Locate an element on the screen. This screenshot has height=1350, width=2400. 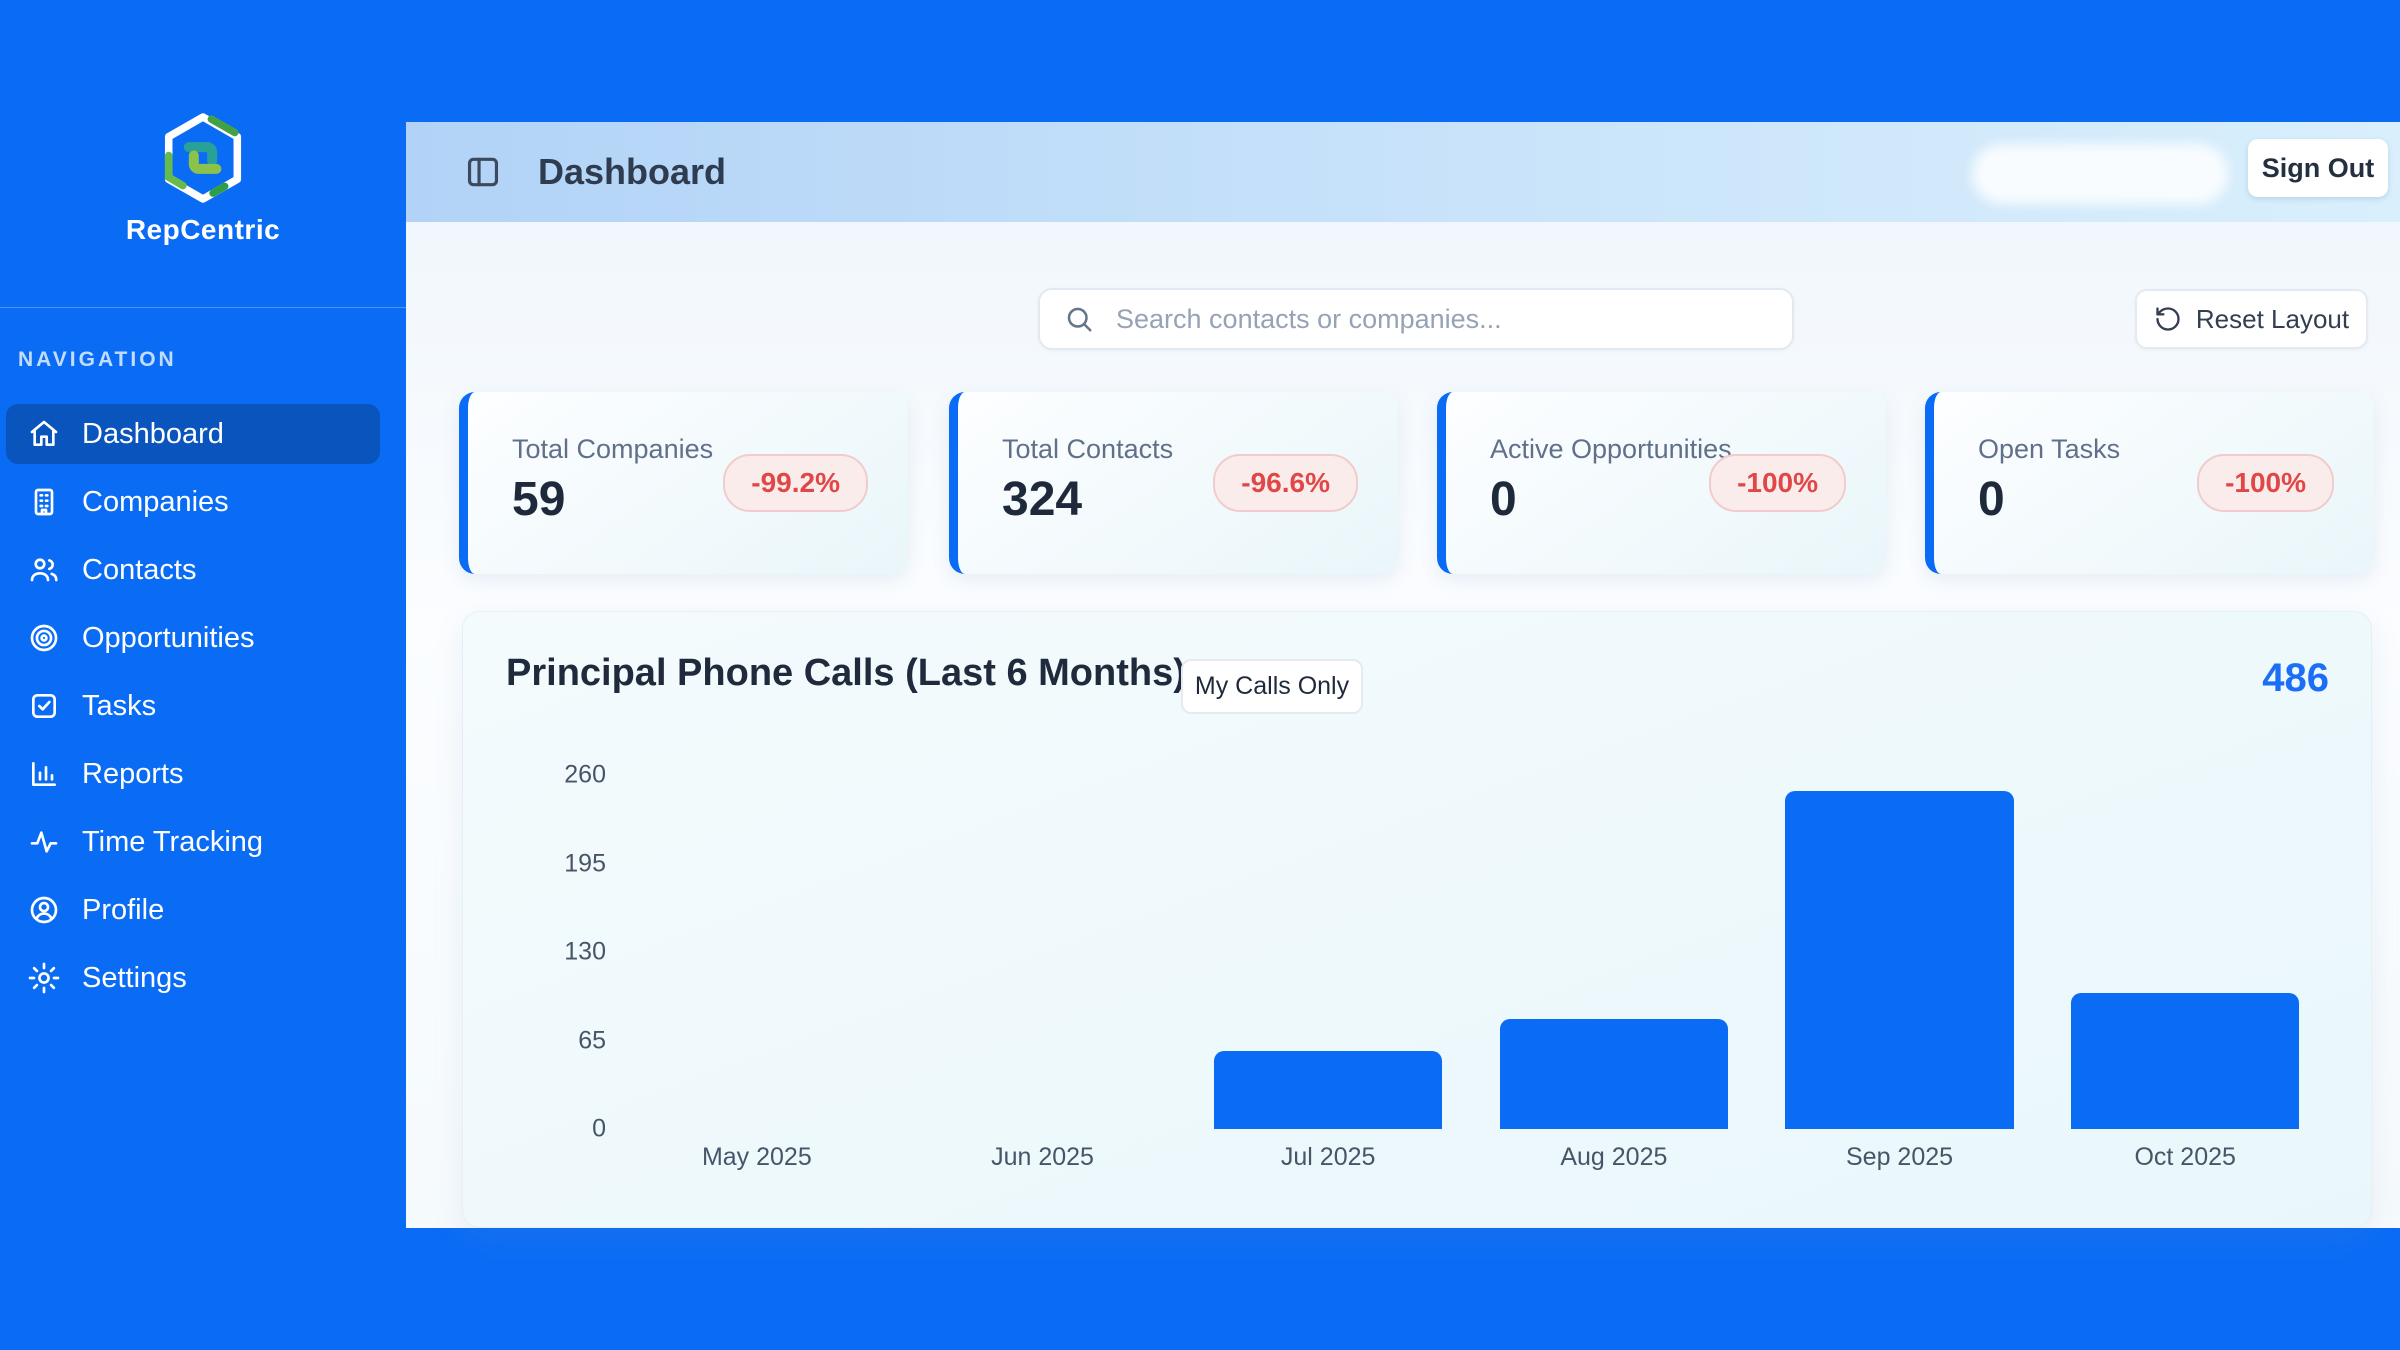
bar-aug-2025 is located at coordinates (1614, 1073).